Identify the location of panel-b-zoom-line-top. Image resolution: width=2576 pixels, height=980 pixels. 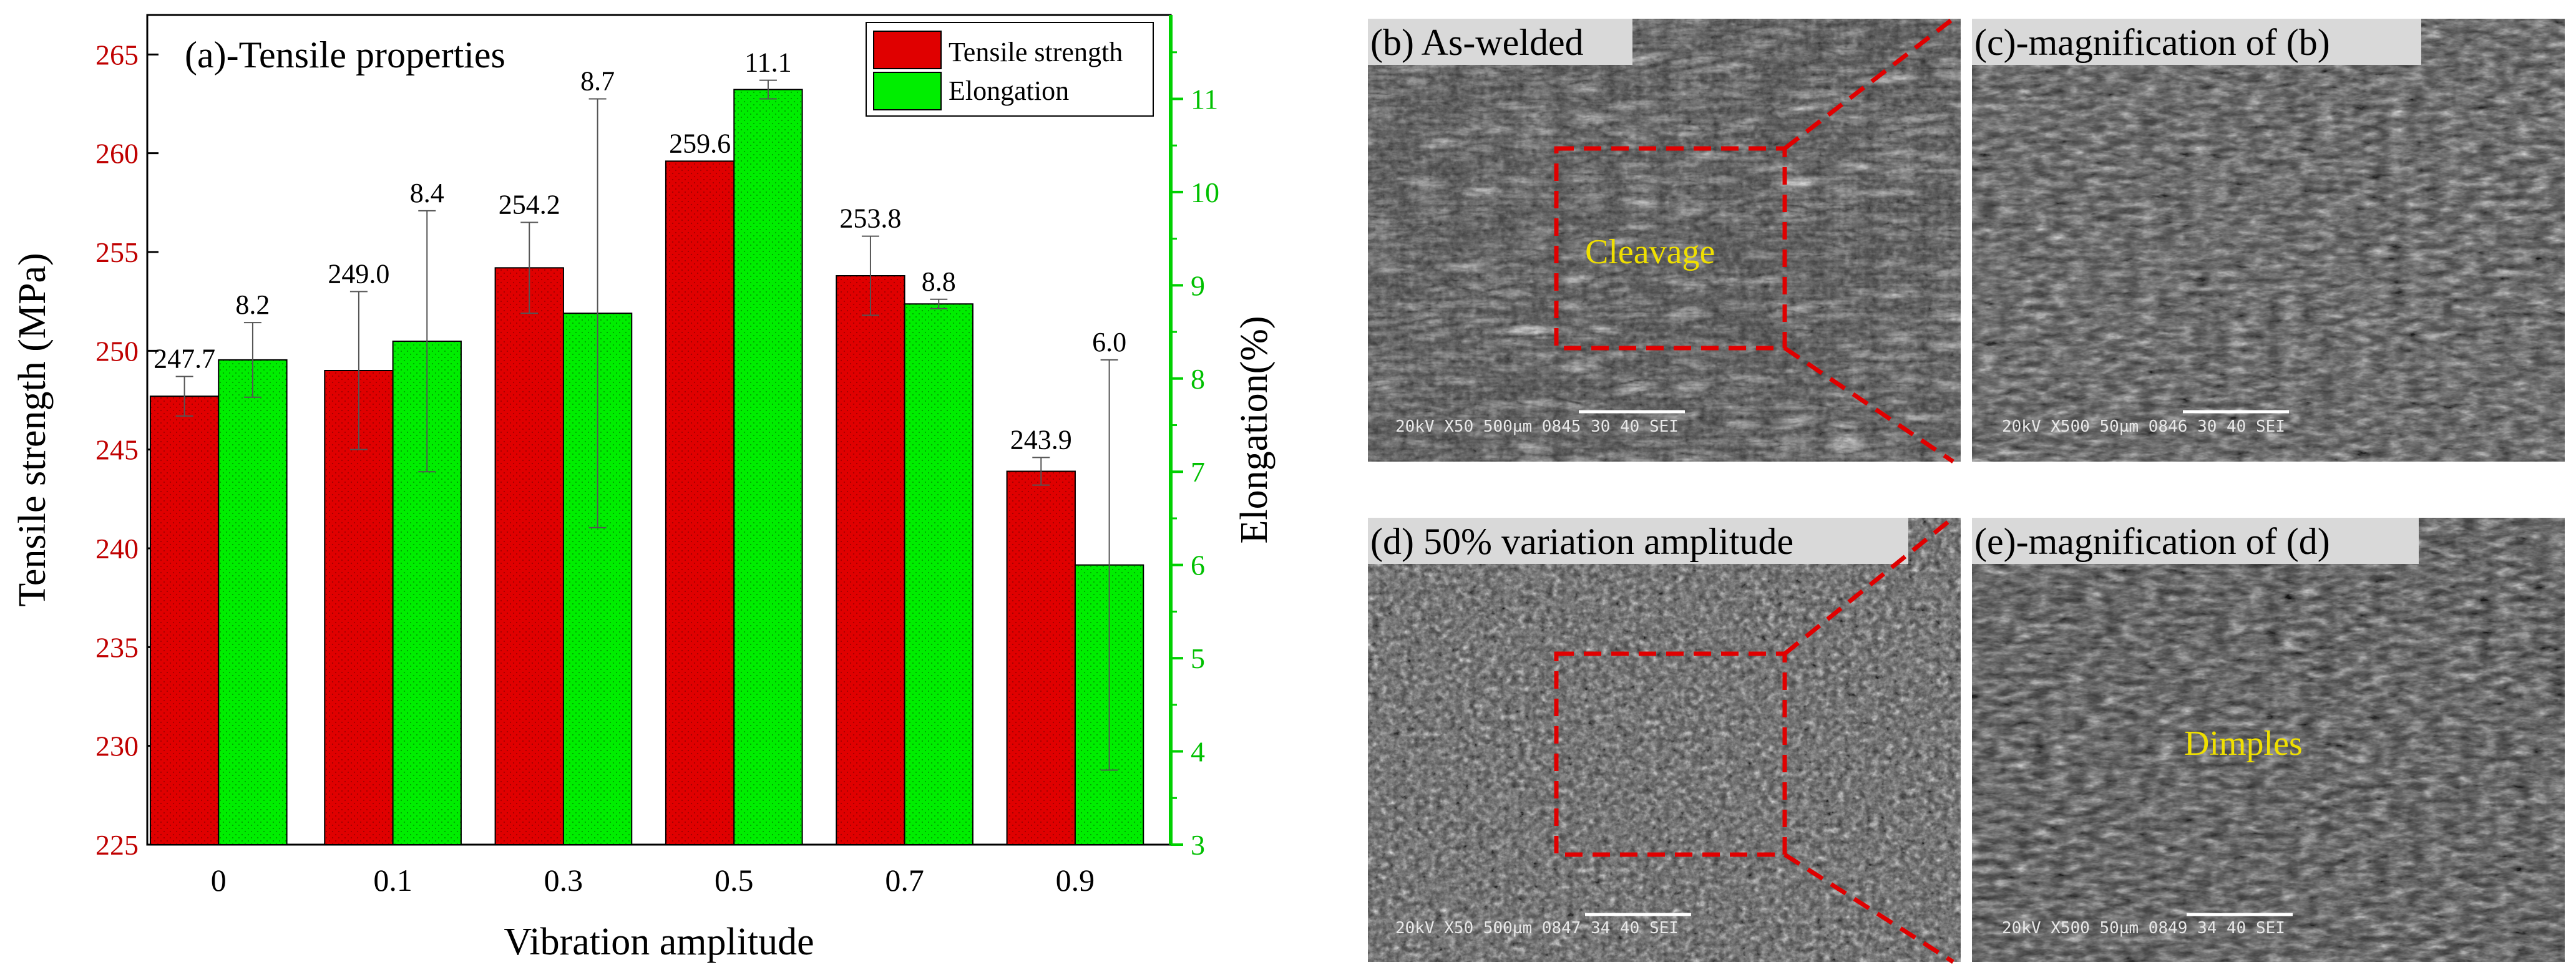
(1869, 84).